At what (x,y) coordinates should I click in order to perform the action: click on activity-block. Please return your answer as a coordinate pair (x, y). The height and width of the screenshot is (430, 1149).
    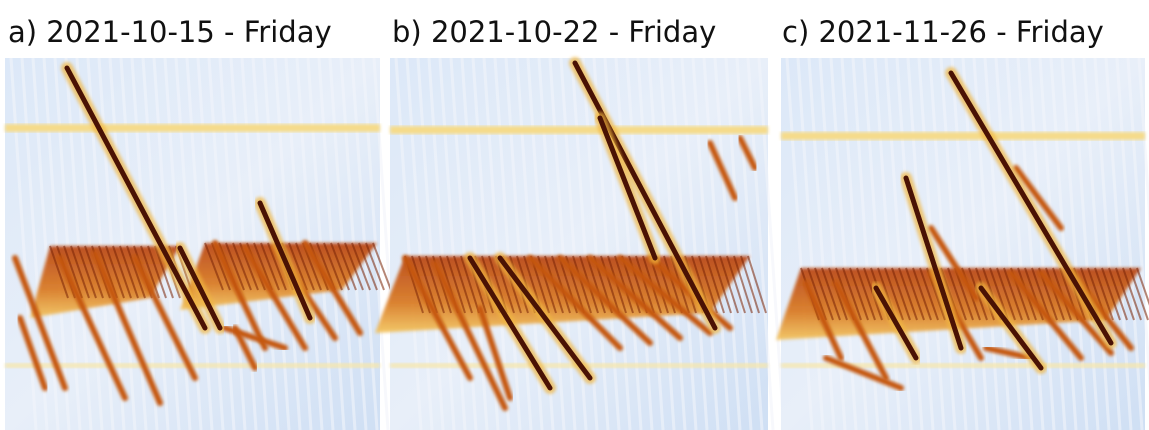
    Looking at the image, I should click on (278, 276).